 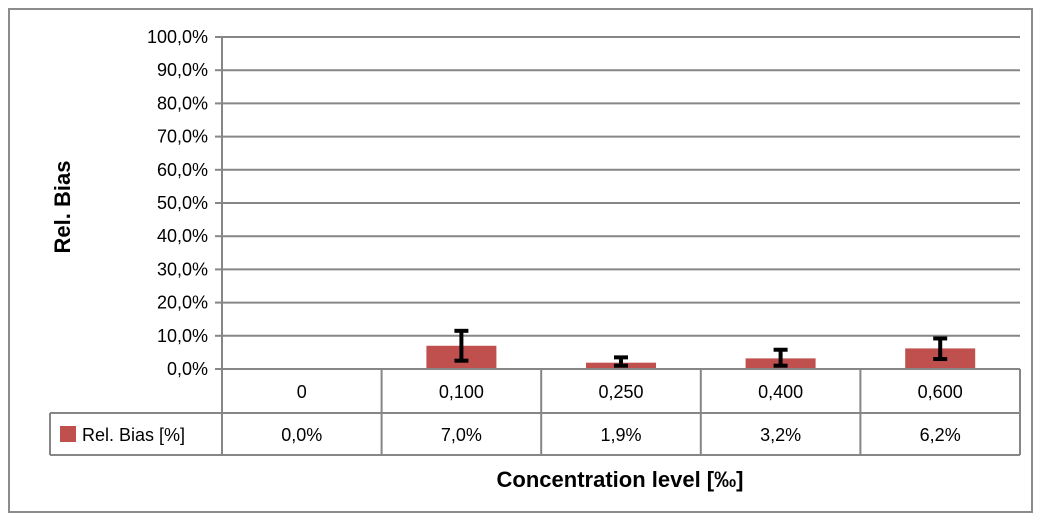 What do you see at coordinates (182, 70) in the screenshot?
I see `y-tick-label: 90,0%` at bounding box center [182, 70].